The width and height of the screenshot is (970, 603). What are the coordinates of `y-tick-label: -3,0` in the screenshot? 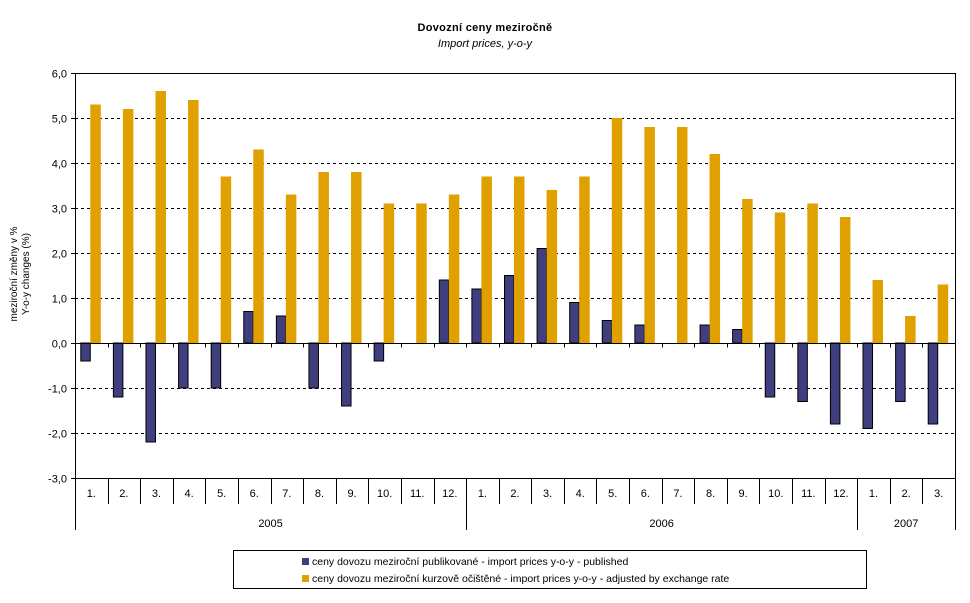 It's located at (57, 480).